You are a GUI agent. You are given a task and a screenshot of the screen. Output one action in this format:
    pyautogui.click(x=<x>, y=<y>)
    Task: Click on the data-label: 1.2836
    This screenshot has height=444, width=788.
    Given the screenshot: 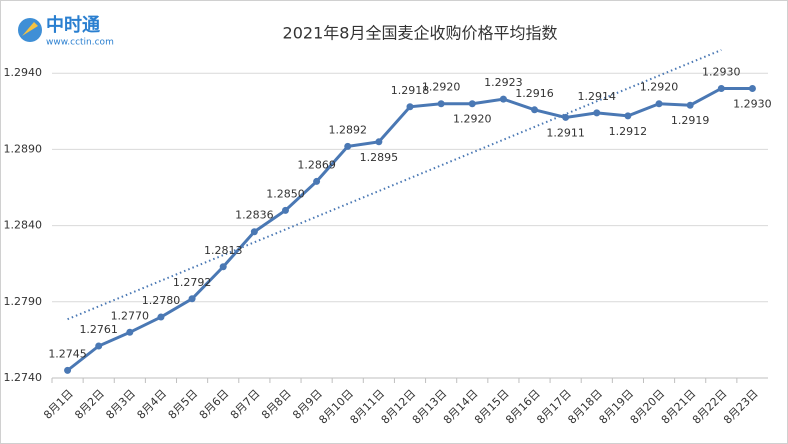 What is the action you would take?
    pyautogui.click(x=254, y=215)
    